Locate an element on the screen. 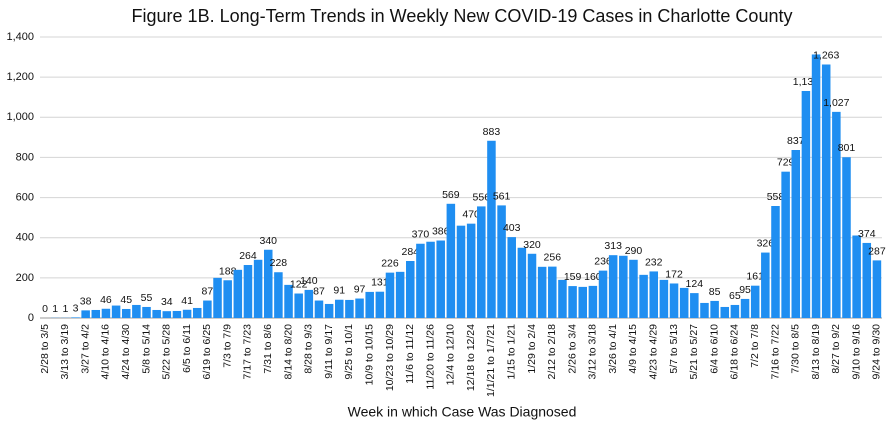 Image resolution: width=889 pixels, height=430 pixels. value-label: 97 is located at coordinates (360, 290).